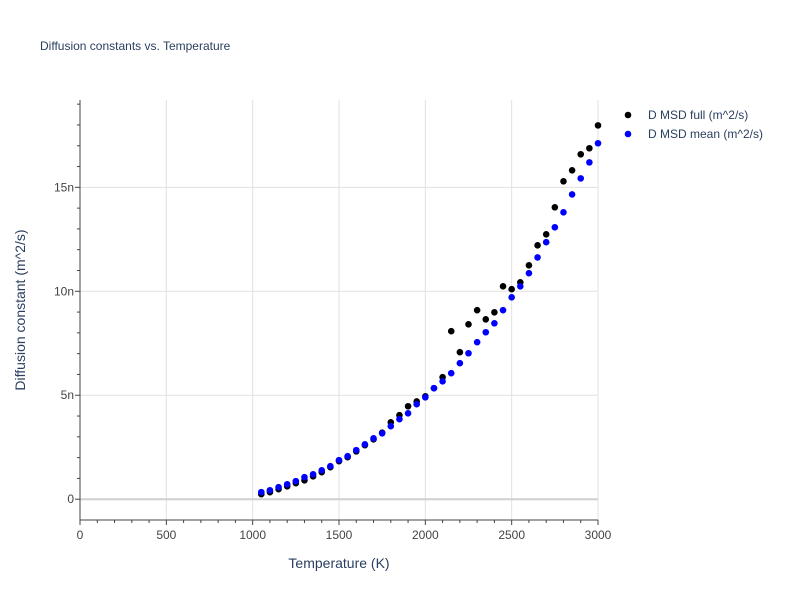  What do you see at coordinates (64, 187) in the screenshot?
I see `y-tick-label: 15n` at bounding box center [64, 187].